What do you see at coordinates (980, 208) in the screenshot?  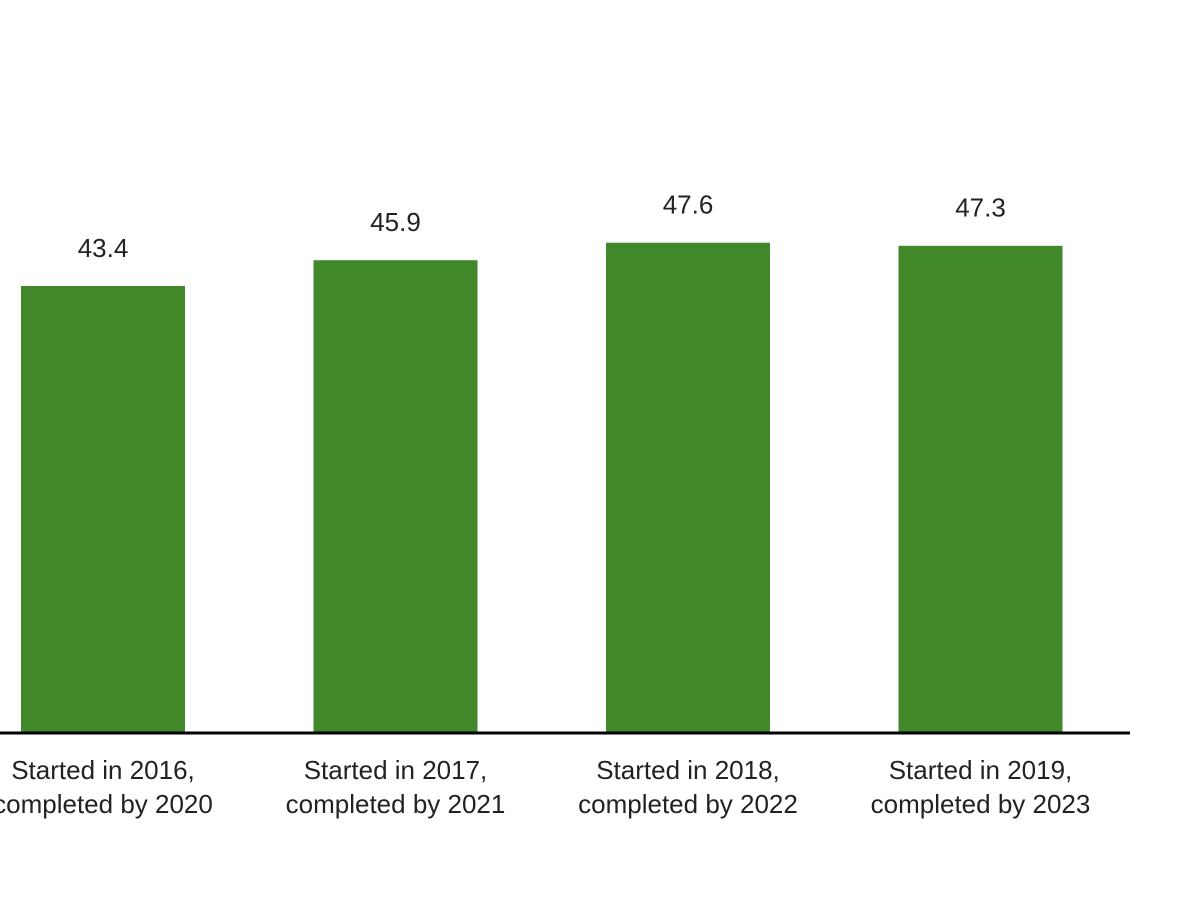 I see `value-label: 47.3` at bounding box center [980, 208].